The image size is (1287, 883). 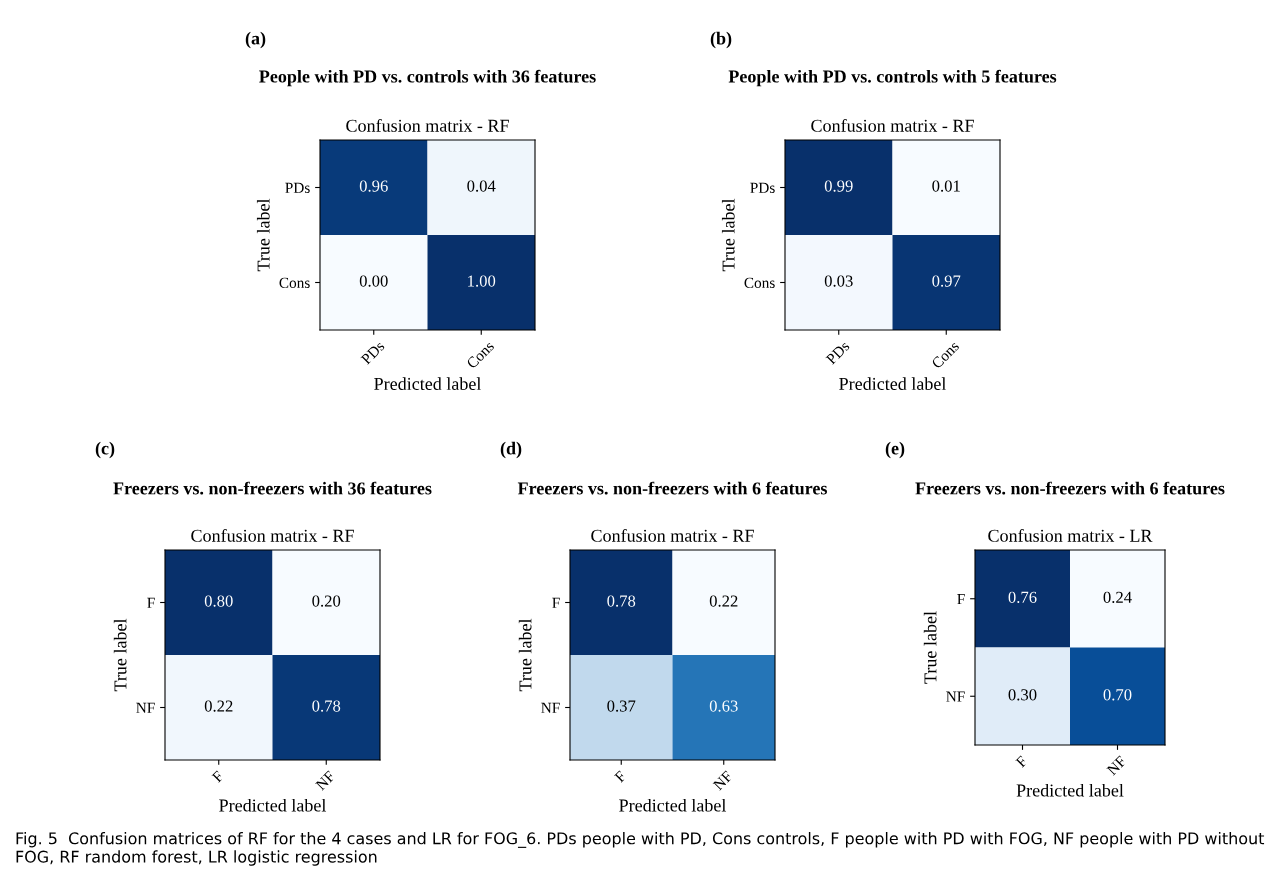 I want to click on chart-subtitle: Confusion matrix - LR, so click(x=1070, y=535).